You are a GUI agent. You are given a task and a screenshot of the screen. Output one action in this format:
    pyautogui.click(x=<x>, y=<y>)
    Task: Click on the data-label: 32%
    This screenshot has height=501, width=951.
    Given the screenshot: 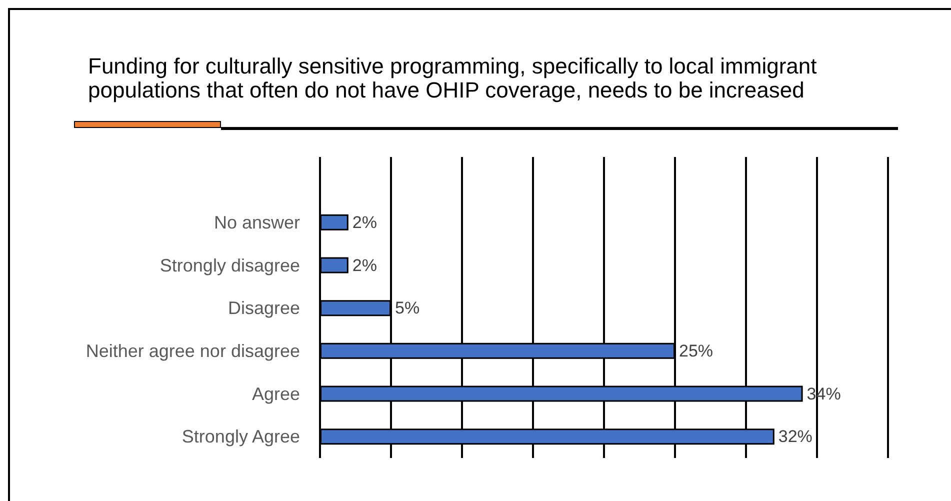 What is the action you would take?
    pyautogui.click(x=795, y=436)
    